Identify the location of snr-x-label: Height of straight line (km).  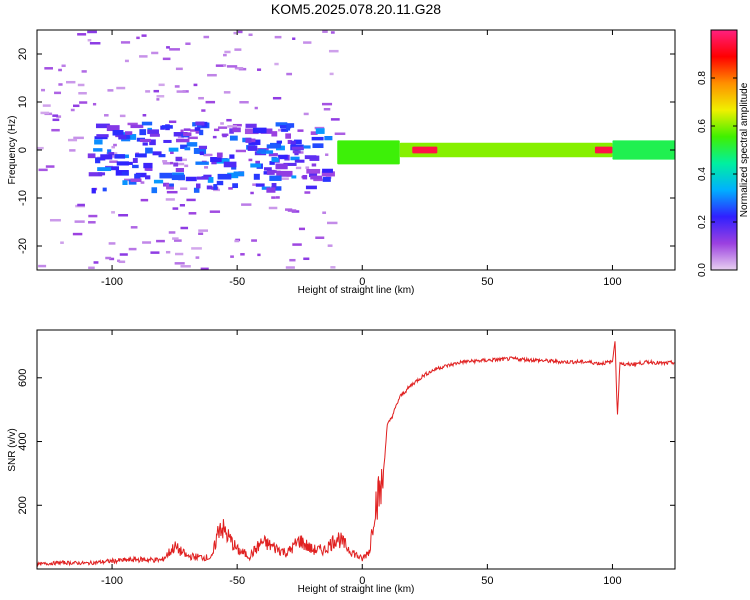
(356, 589).